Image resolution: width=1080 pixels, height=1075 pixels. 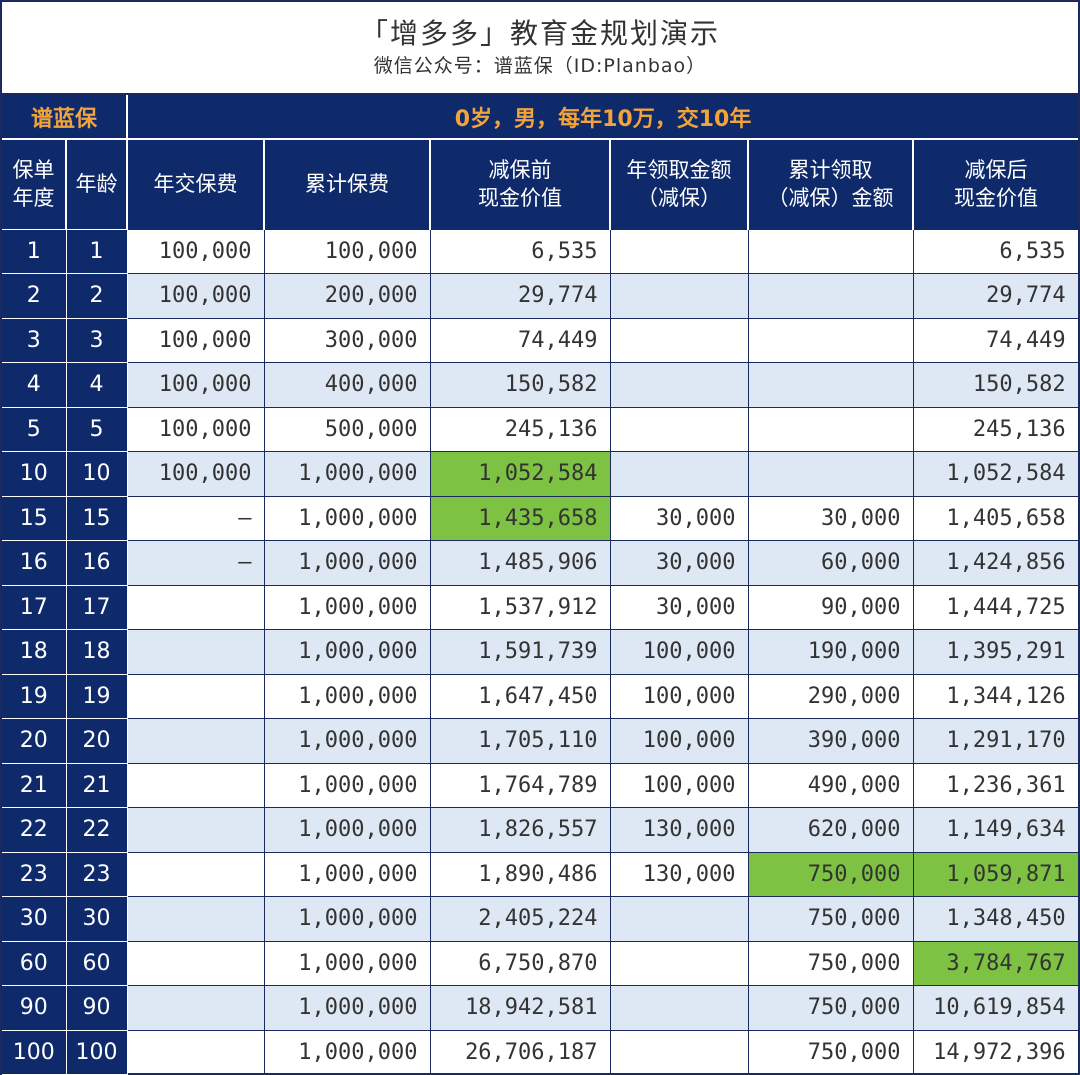 What do you see at coordinates (995, 563) in the screenshot?
I see `cash-value-after-cell: 1,424,856` at bounding box center [995, 563].